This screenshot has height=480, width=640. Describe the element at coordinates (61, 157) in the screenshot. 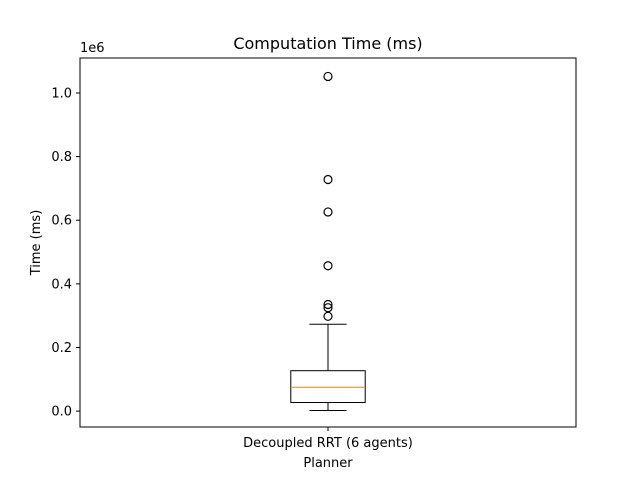

I see `y-tick-label: 0.8` at that location.